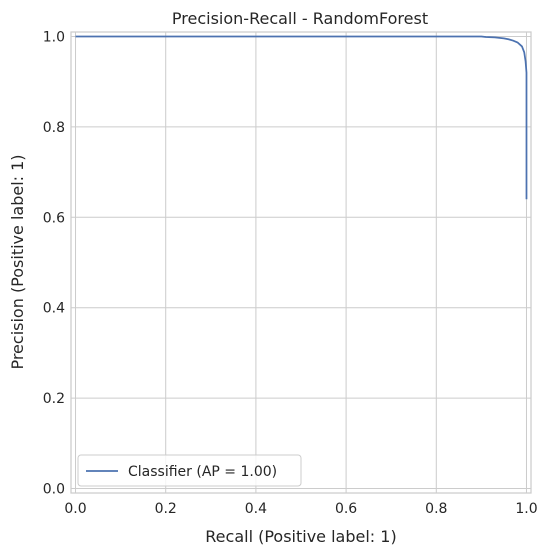  I want to click on y-axis-label: Precision (Positive label: 1), so click(17, 261).